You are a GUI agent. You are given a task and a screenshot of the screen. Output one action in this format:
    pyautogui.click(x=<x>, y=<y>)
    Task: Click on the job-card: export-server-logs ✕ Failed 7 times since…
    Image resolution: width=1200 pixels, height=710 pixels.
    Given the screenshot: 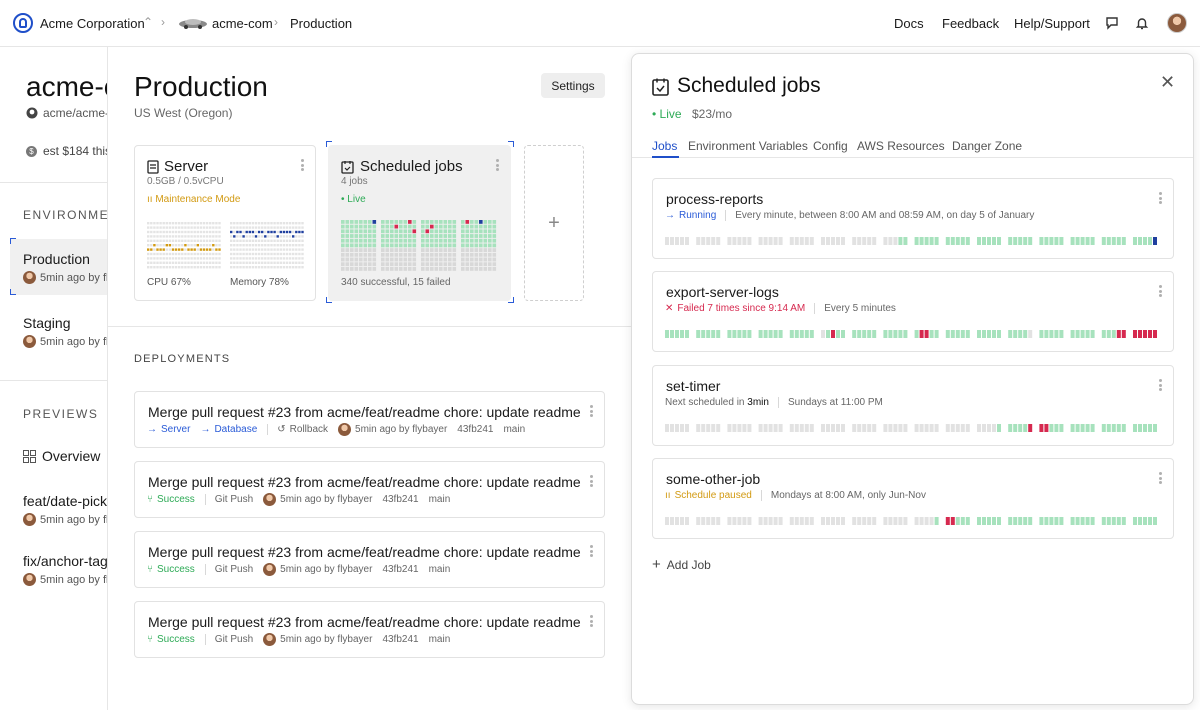 What is the action you would take?
    pyautogui.click(x=913, y=311)
    